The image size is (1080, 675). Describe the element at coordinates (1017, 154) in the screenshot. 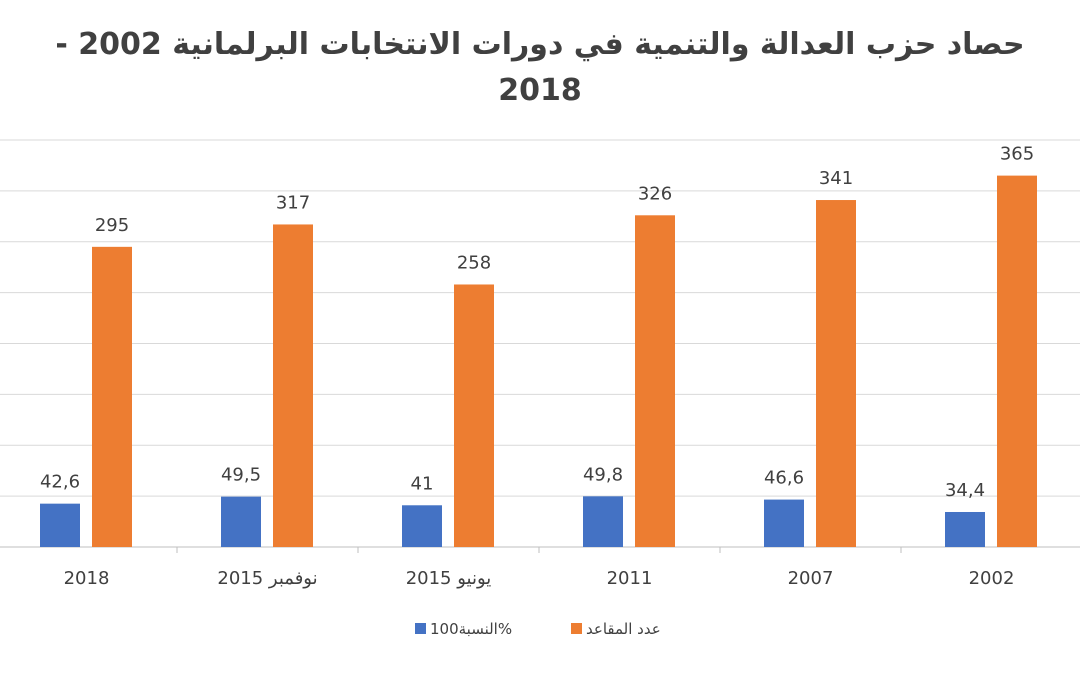

I see `data-label: 365` at that location.